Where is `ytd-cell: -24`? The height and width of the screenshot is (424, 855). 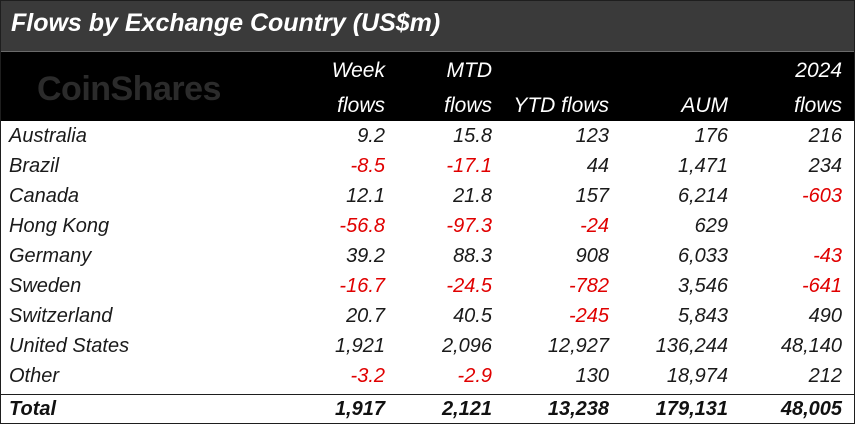 ytd-cell: -24 is located at coordinates (594, 226).